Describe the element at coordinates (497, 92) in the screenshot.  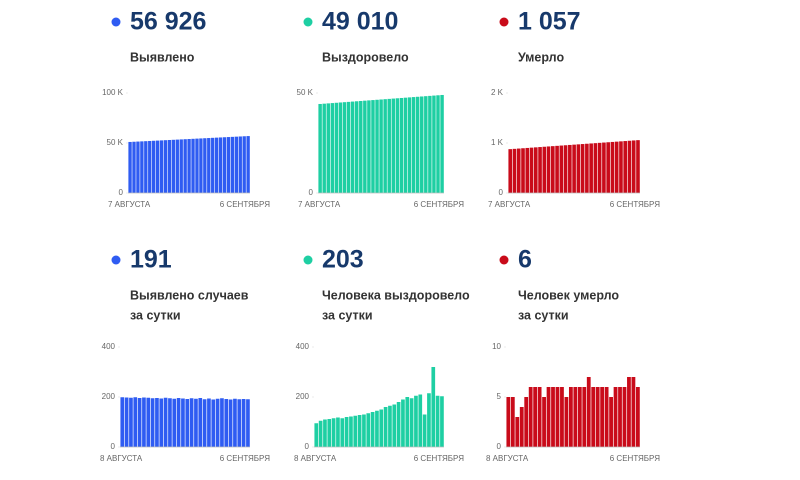
I see `y-tick-label: 2 K` at that location.